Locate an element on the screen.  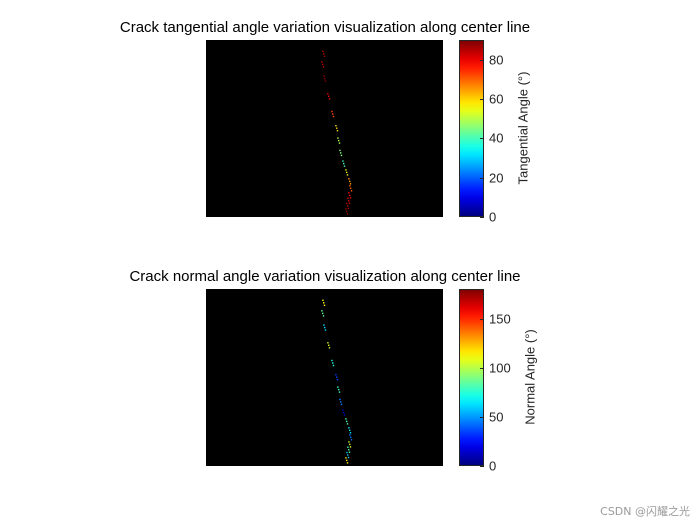
colorbar-tick-label: 50 is located at coordinates (496, 417).